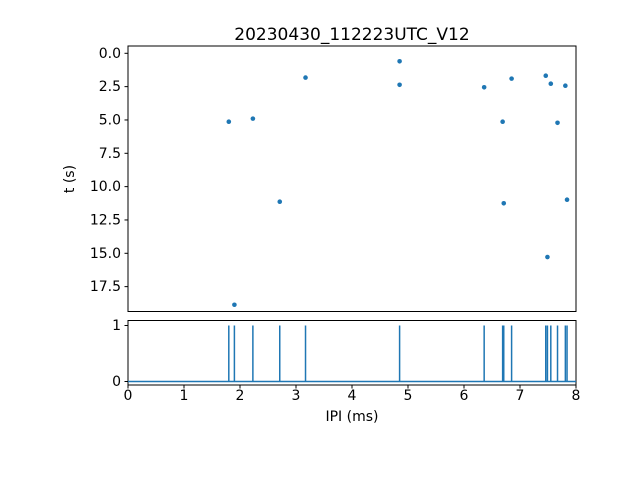 This screenshot has width=640, height=480. What do you see at coordinates (110, 87) in the screenshot?
I see `y-tick-label: 2.5` at bounding box center [110, 87].